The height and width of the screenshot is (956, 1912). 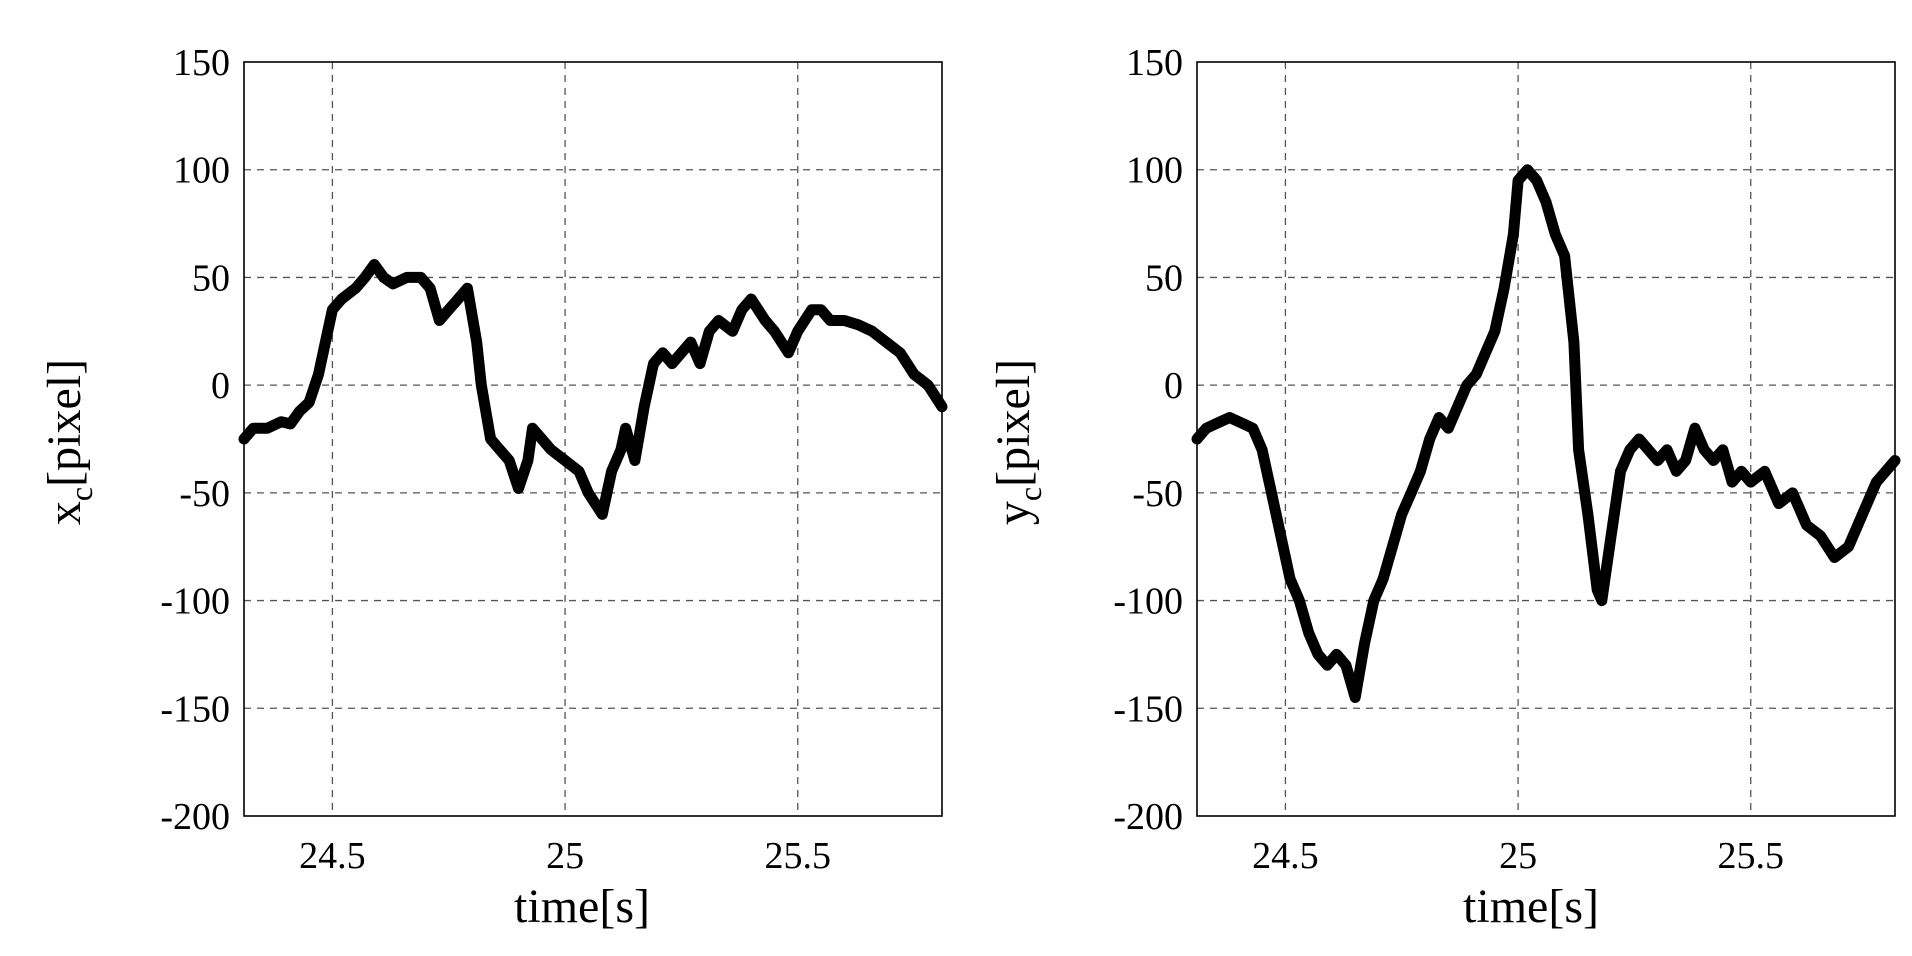 I want to click on series-line, so click(x=593, y=389).